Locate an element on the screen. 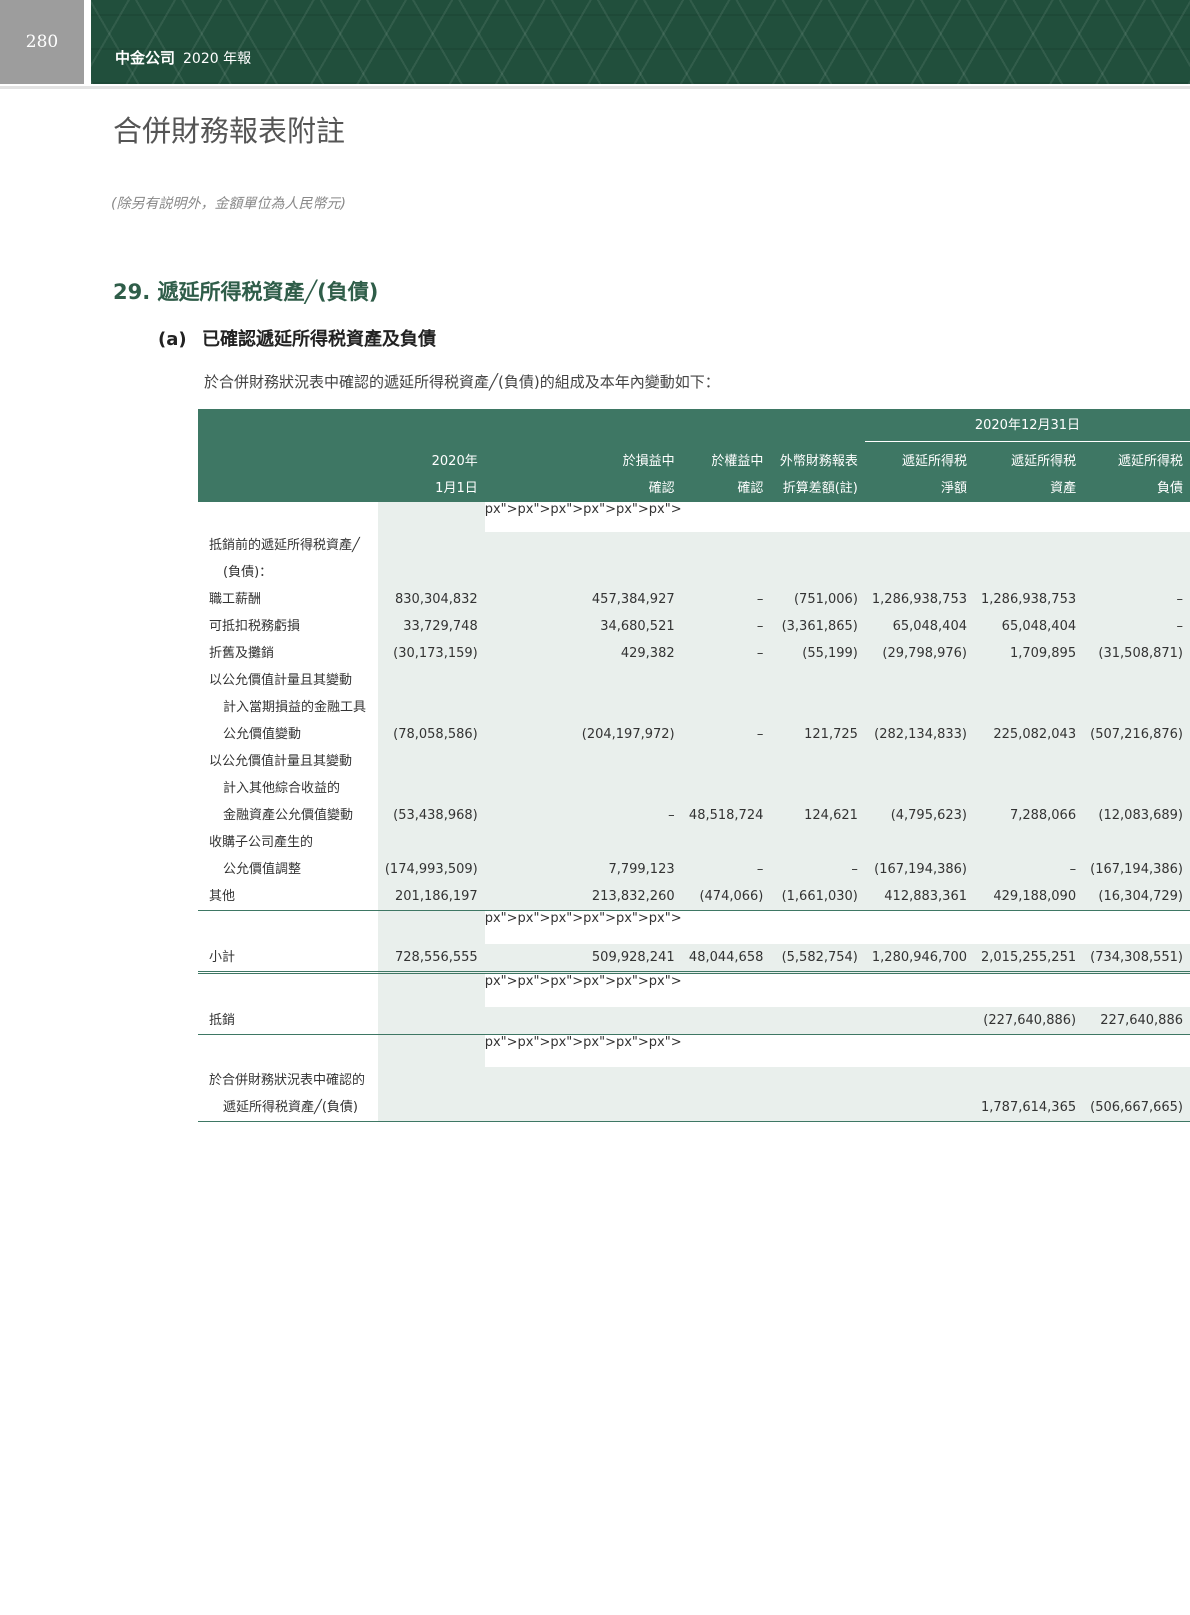  subsection-label: (a) is located at coordinates (172, 339).